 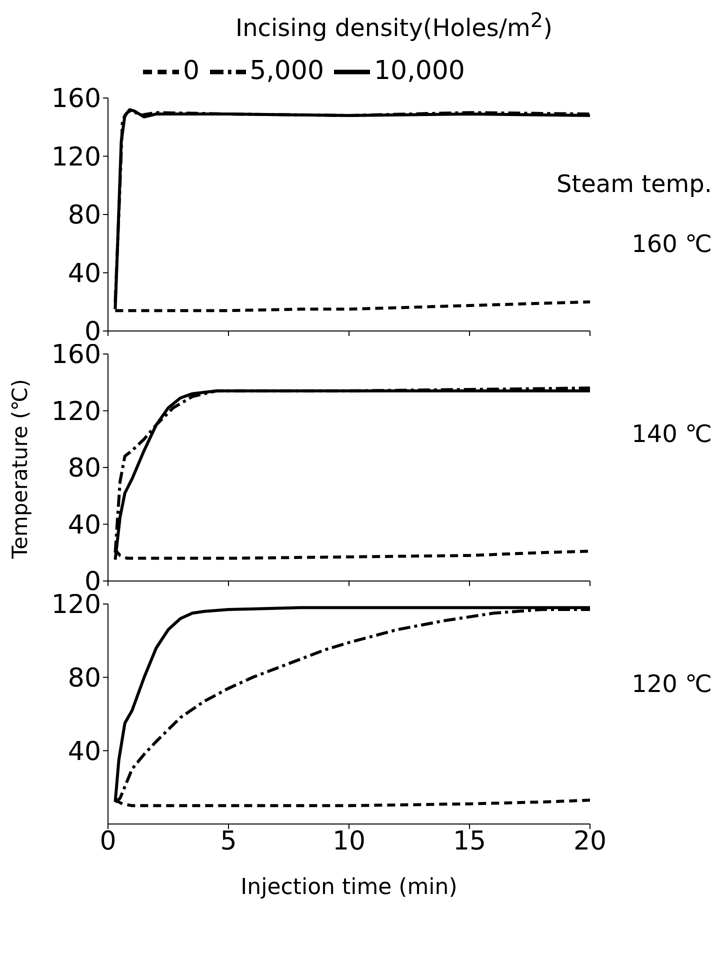 What do you see at coordinates (672, 434) in the screenshot?
I see `text: 140 ℃` at bounding box center [672, 434].